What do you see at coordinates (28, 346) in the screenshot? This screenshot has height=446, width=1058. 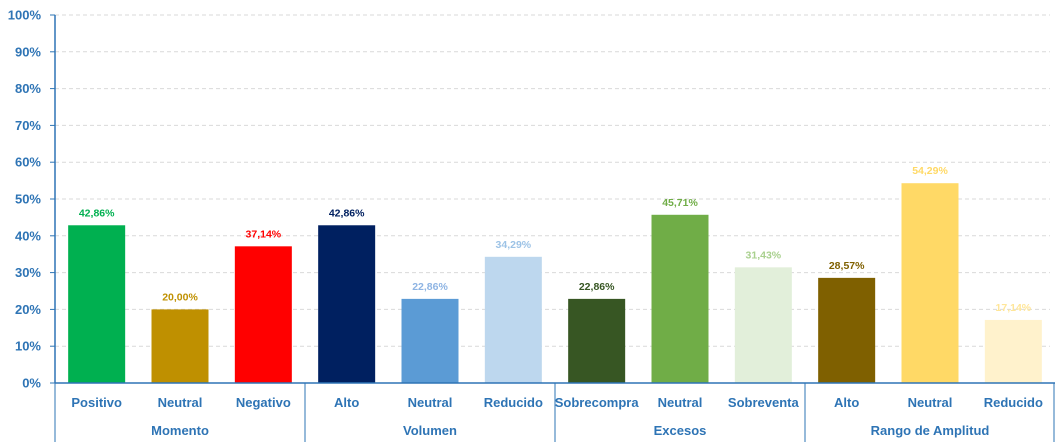 I see `y-tick-label: 10%` at bounding box center [28, 346].